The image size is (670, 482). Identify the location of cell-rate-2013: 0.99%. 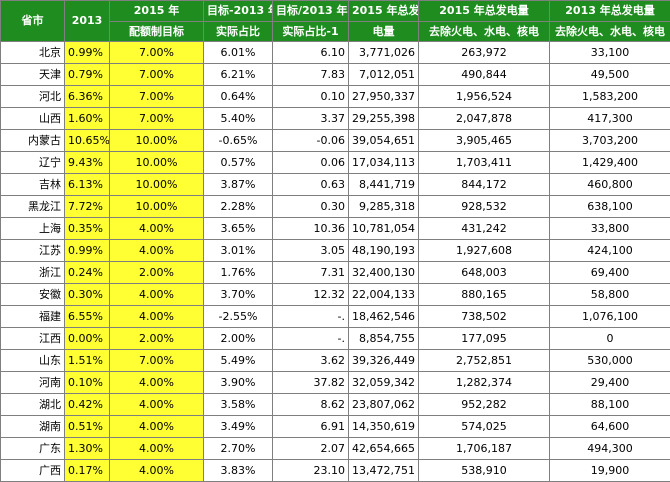
(87, 251).